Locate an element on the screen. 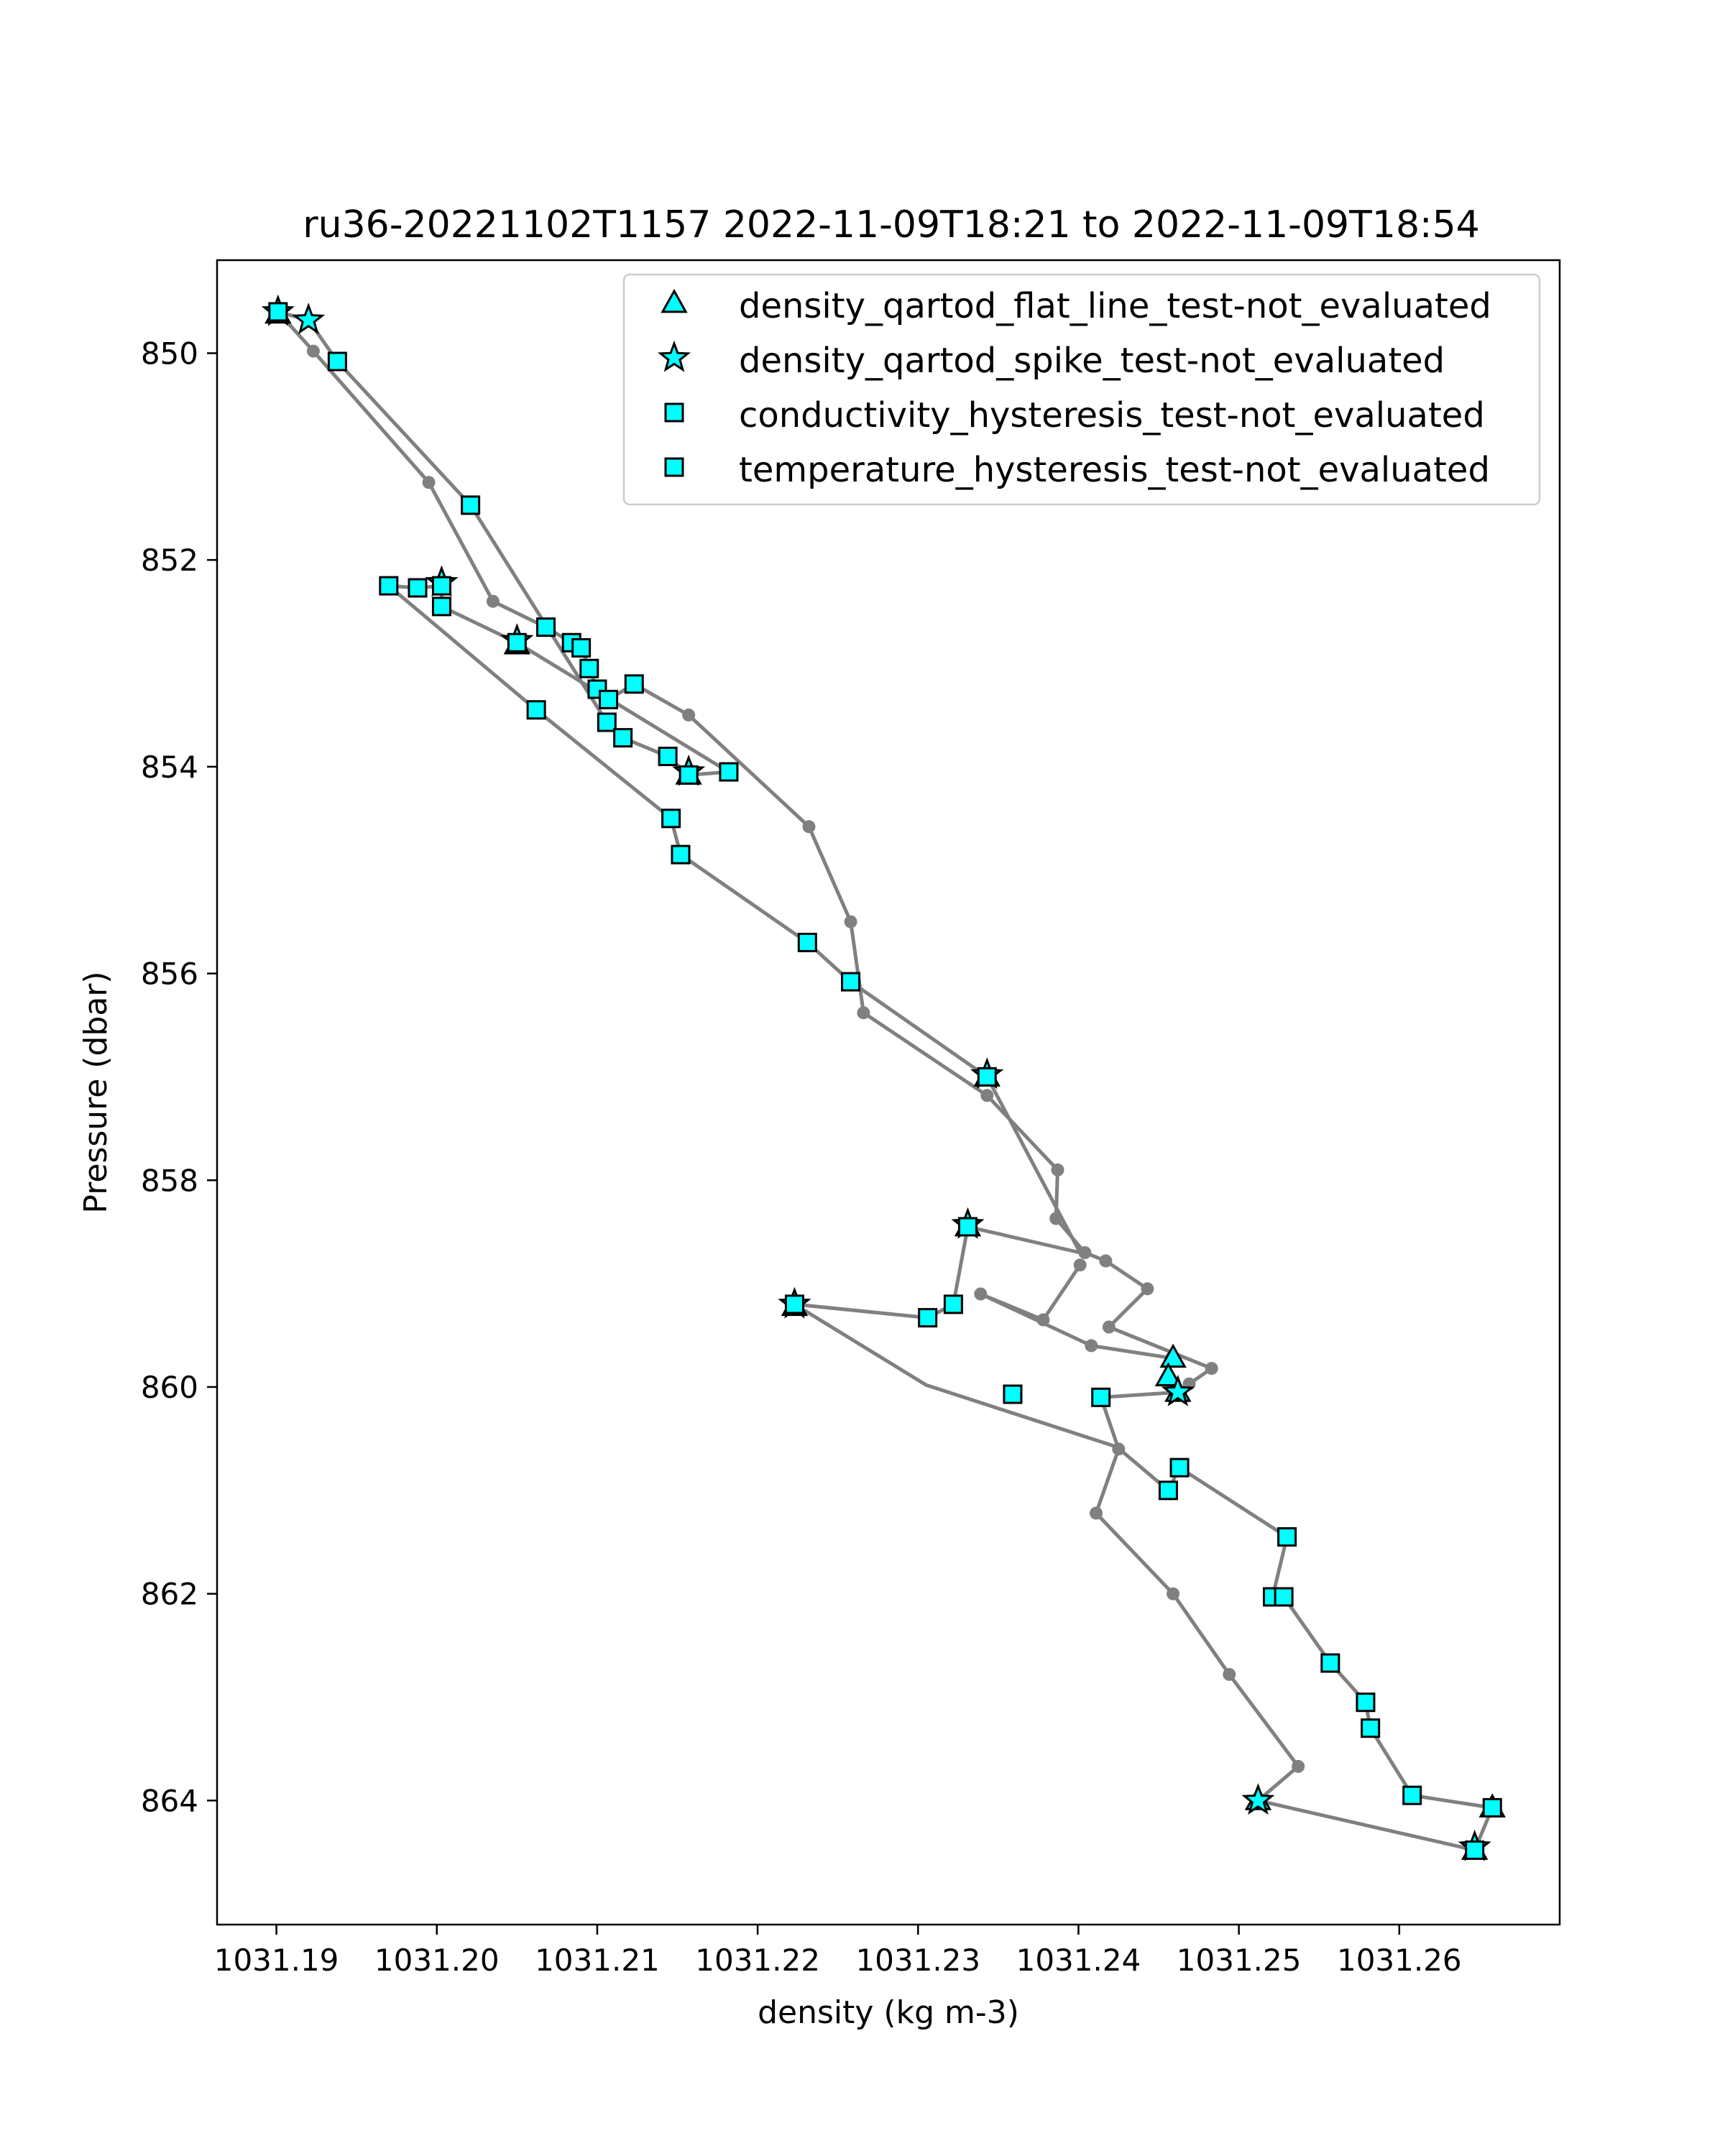  x-axis-label: density (kg m-3) is located at coordinates (888, 2012).